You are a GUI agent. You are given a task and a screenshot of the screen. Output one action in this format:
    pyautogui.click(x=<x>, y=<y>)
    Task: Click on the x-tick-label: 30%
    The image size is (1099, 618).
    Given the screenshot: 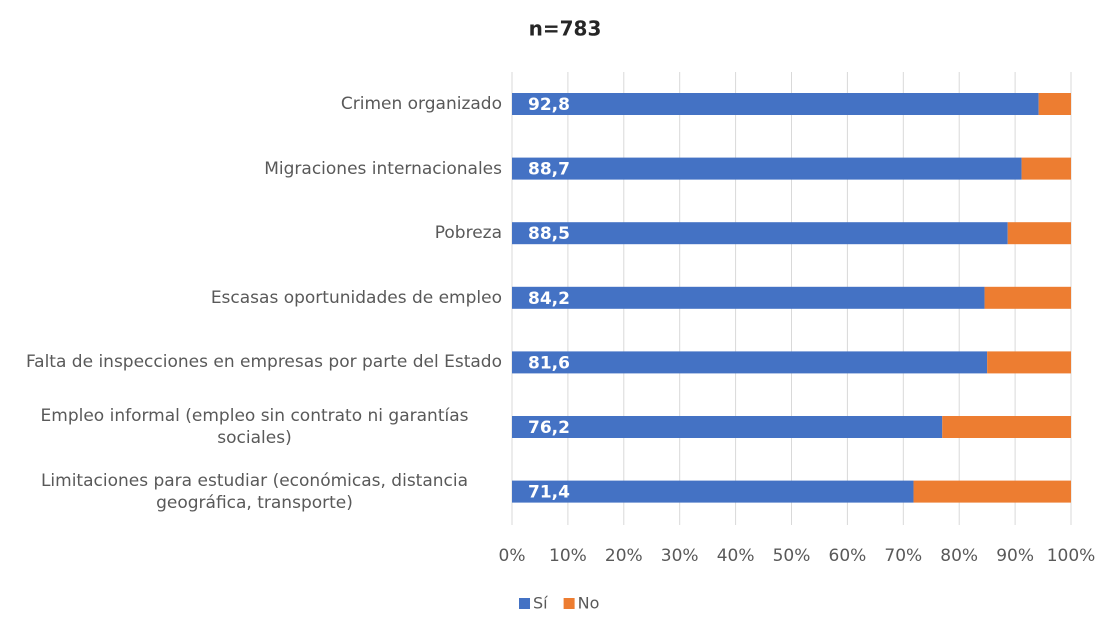 What is the action you would take?
    pyautogui.click(x=680, y=556)
    